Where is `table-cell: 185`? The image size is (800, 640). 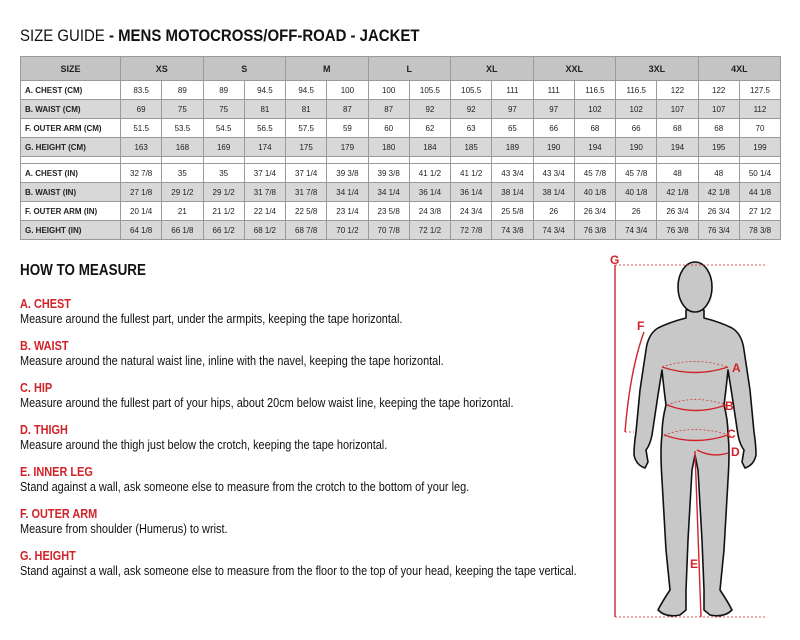 table-cell: 185 is located at coordinates (471, 147).